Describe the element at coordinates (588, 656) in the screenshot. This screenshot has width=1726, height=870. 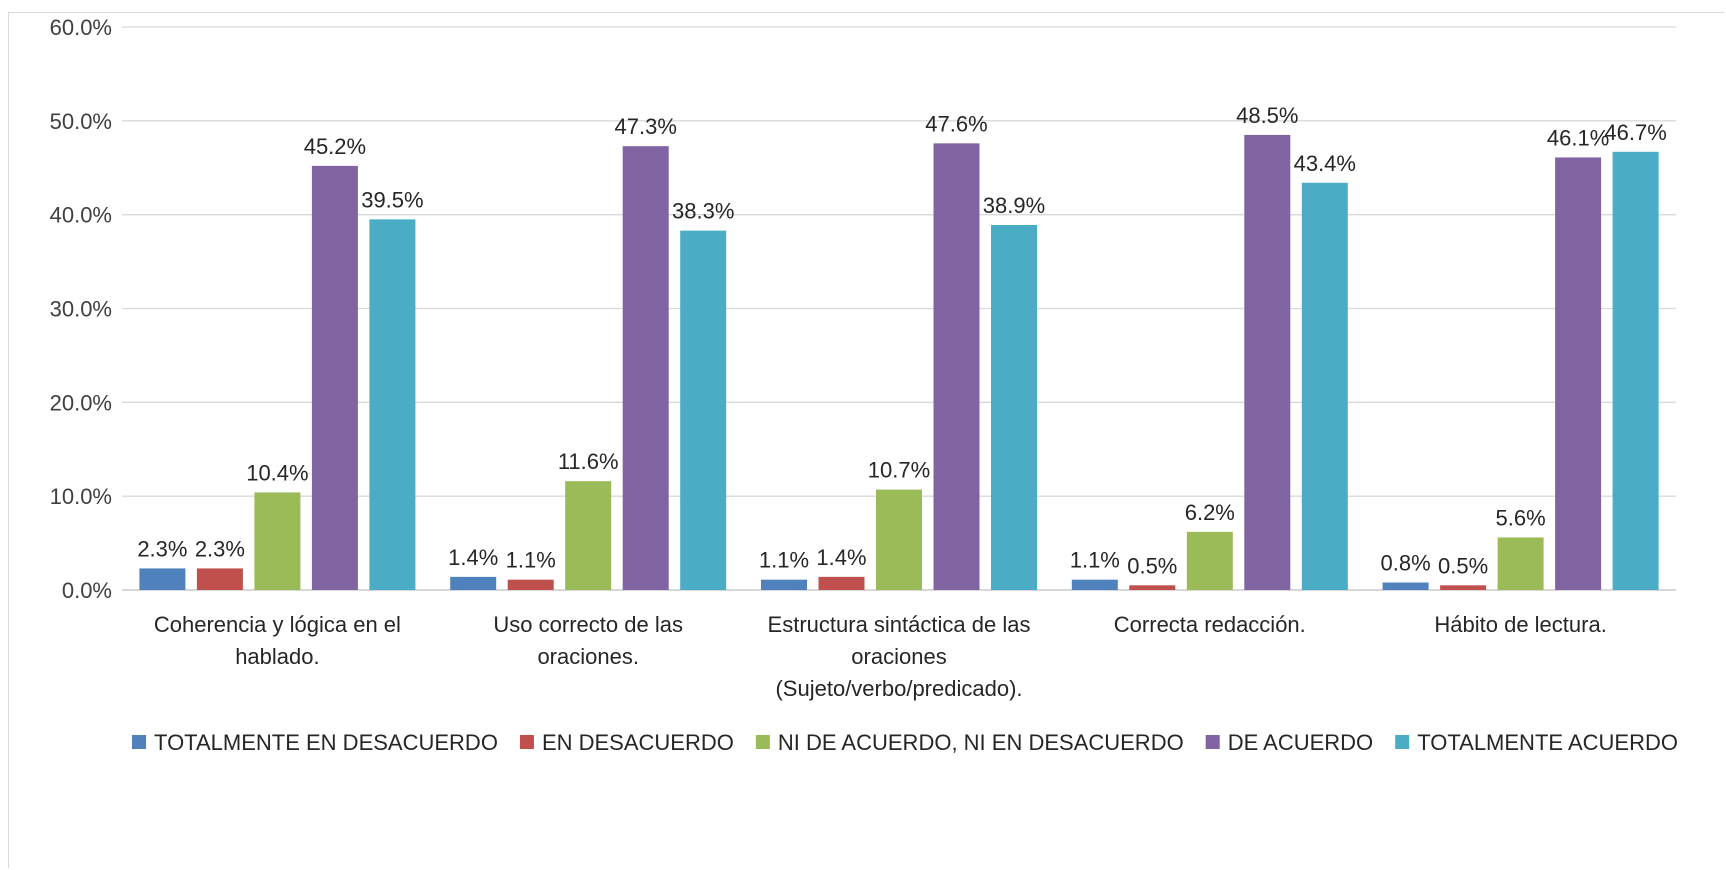
I see `x-tick-label: oraciones.` at that location.